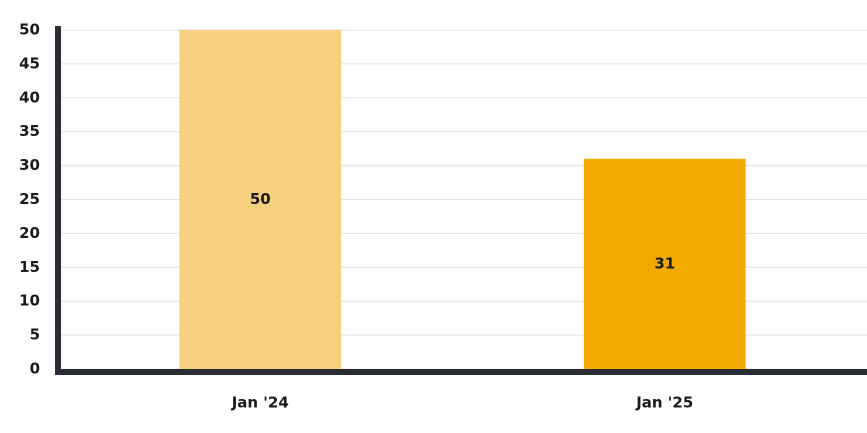 This screenshot has width=867, height=433. I want to click on y-tick-label: 45, so click(29, 63).